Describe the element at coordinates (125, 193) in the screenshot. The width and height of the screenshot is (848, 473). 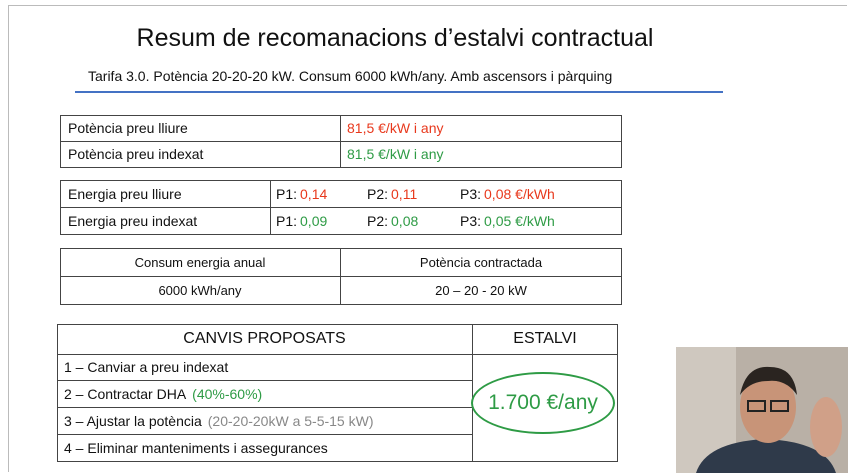
I see `label: Energia preu lliure` at that location.